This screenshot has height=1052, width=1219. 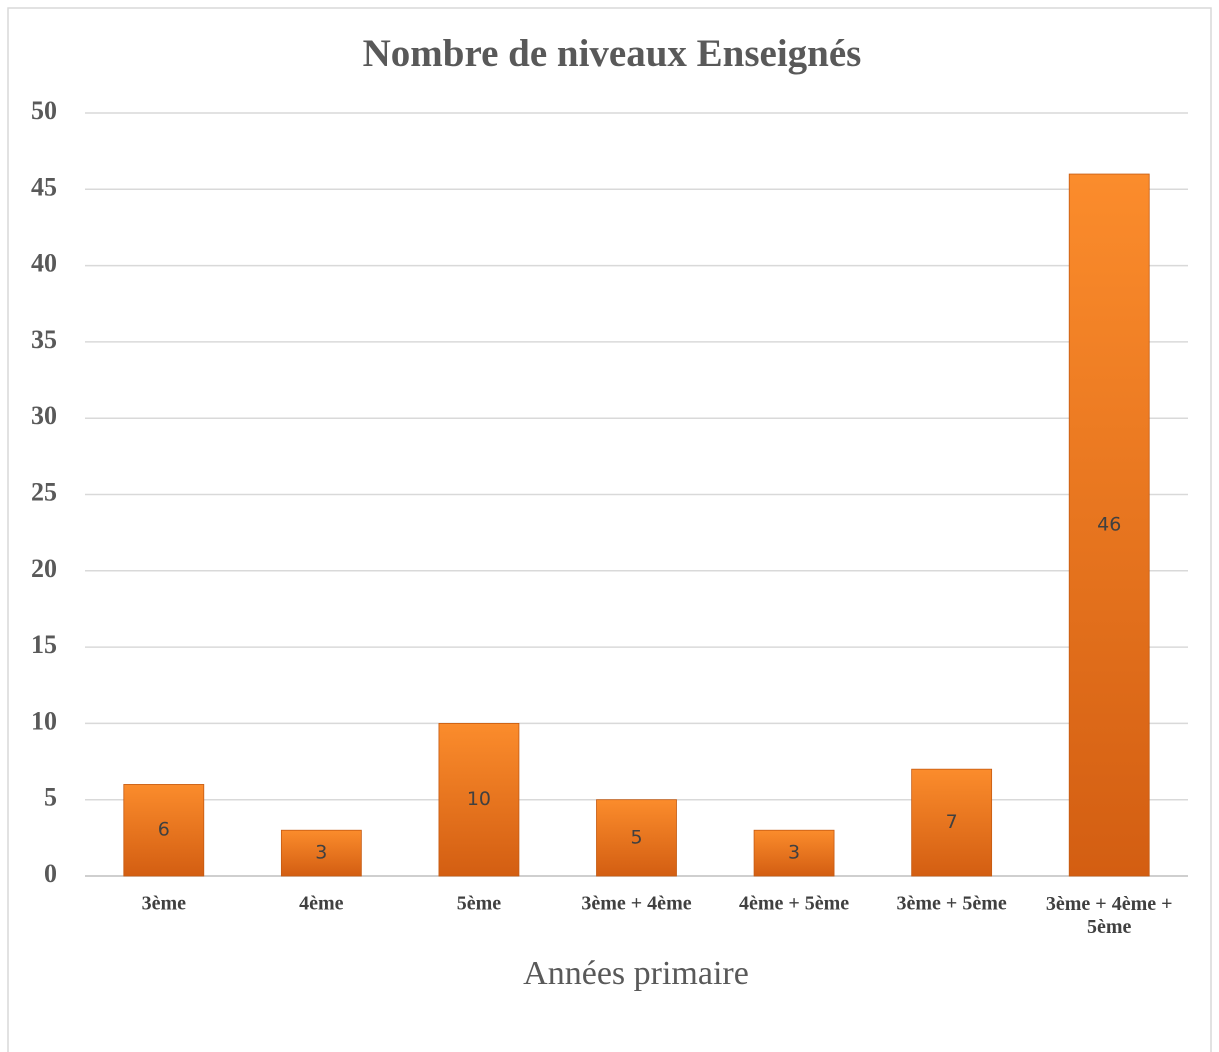 What do you see at coordinates (952, 904) in the screenshot?
I see `x-tick-label: 3ème + 5ème` at bounding box center [952, 904].